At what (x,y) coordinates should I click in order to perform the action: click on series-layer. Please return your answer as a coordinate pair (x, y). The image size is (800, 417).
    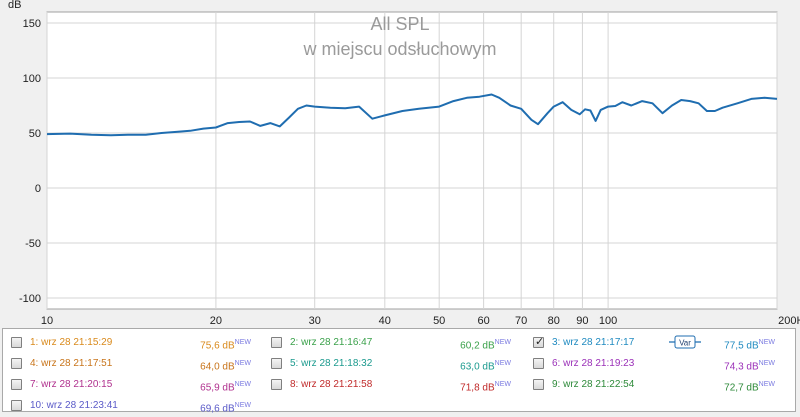
    Looking at the image, I should click on (412, 115).